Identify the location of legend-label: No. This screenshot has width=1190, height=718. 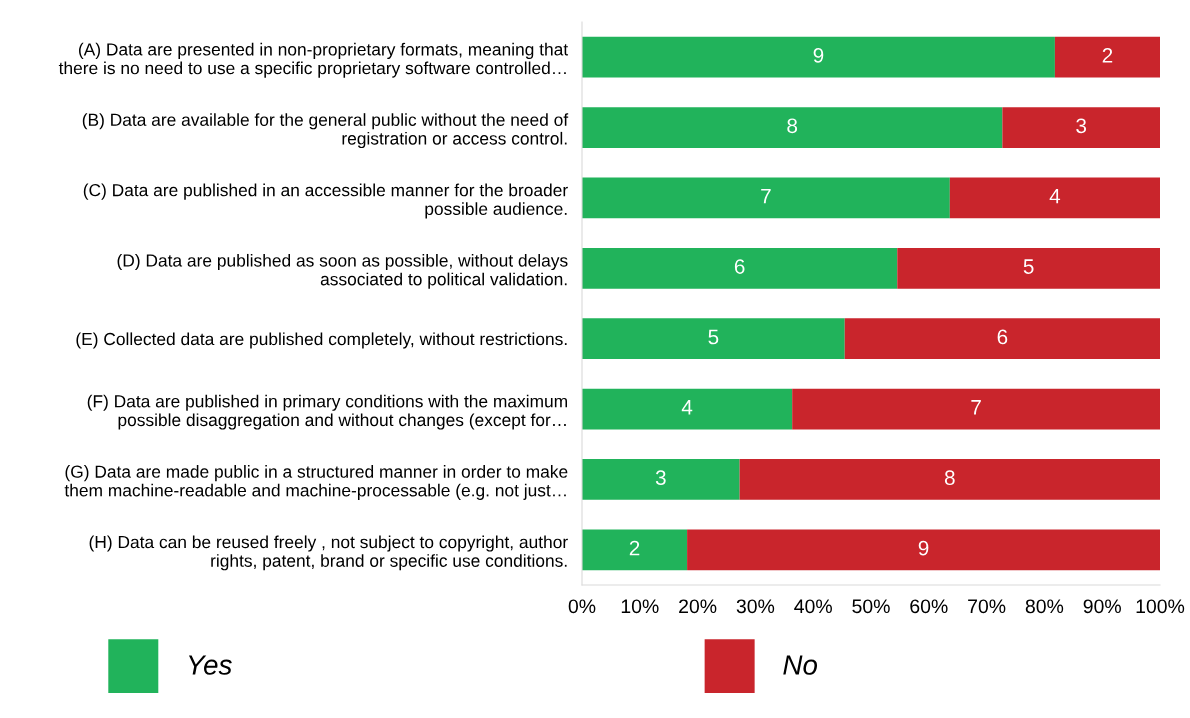
(800, 665).